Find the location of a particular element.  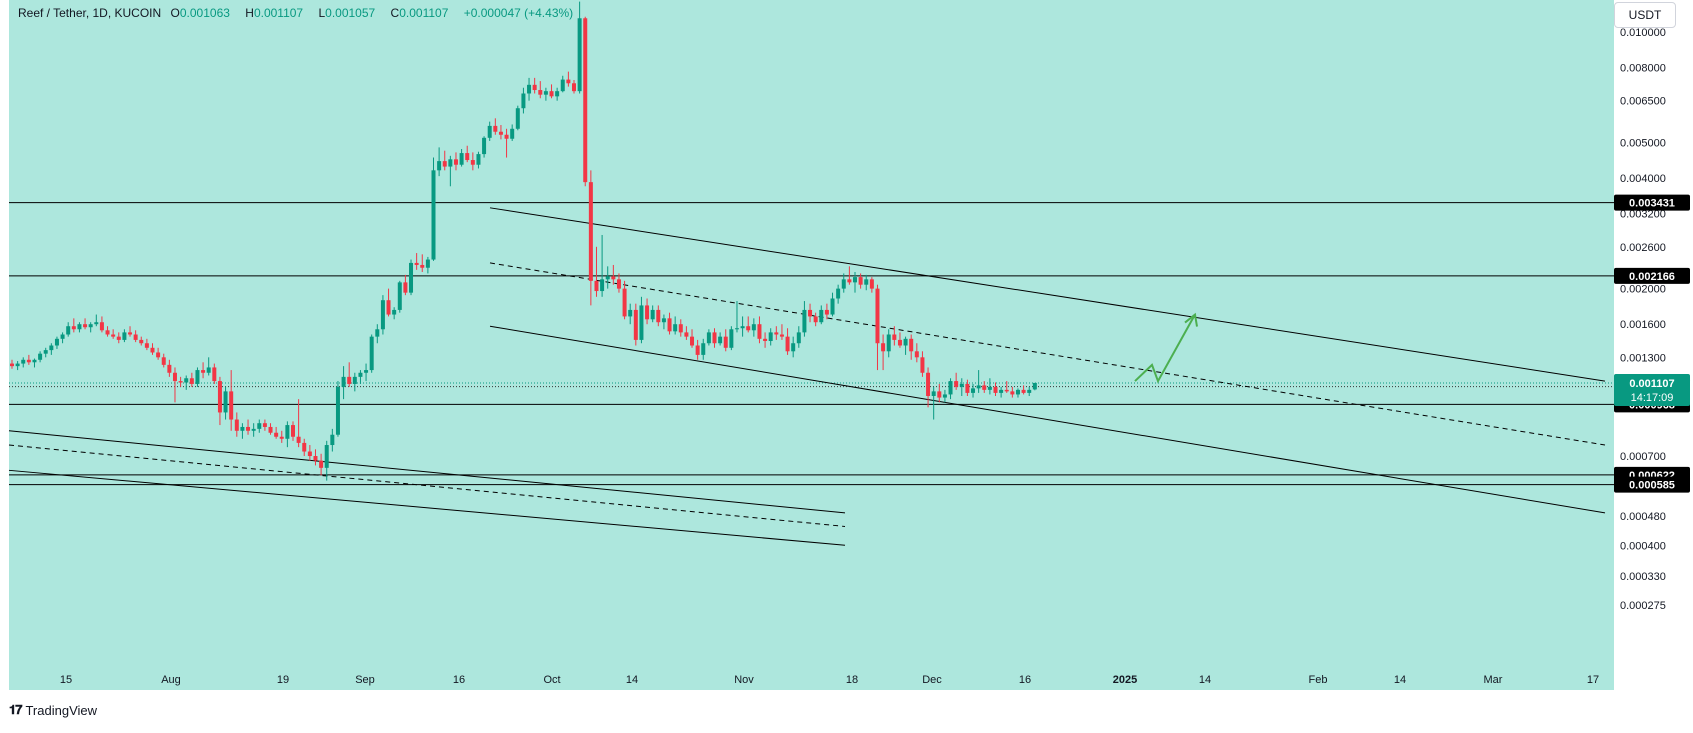

projection-arrowhead is located at coordinates (1191, 319).